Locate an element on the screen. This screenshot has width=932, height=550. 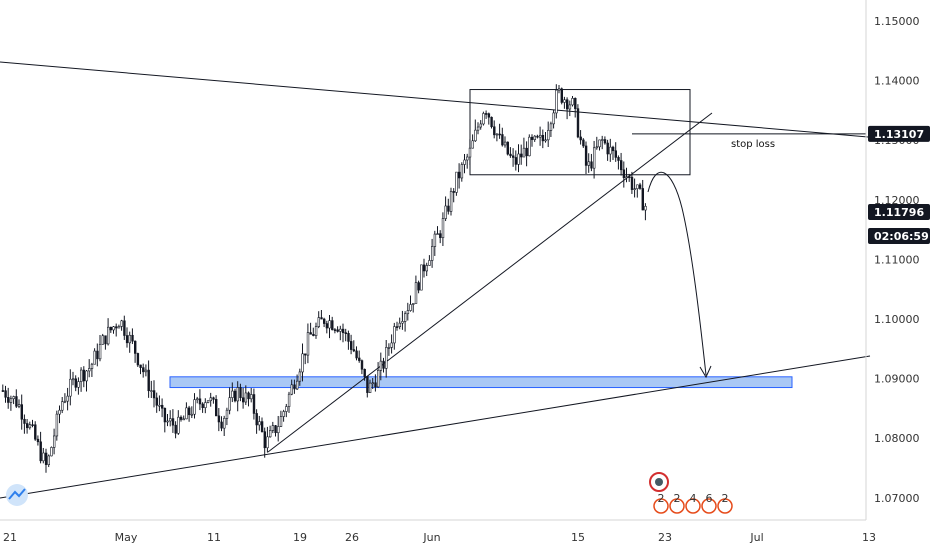
upper-trendline is located at coordinates (434, 99).